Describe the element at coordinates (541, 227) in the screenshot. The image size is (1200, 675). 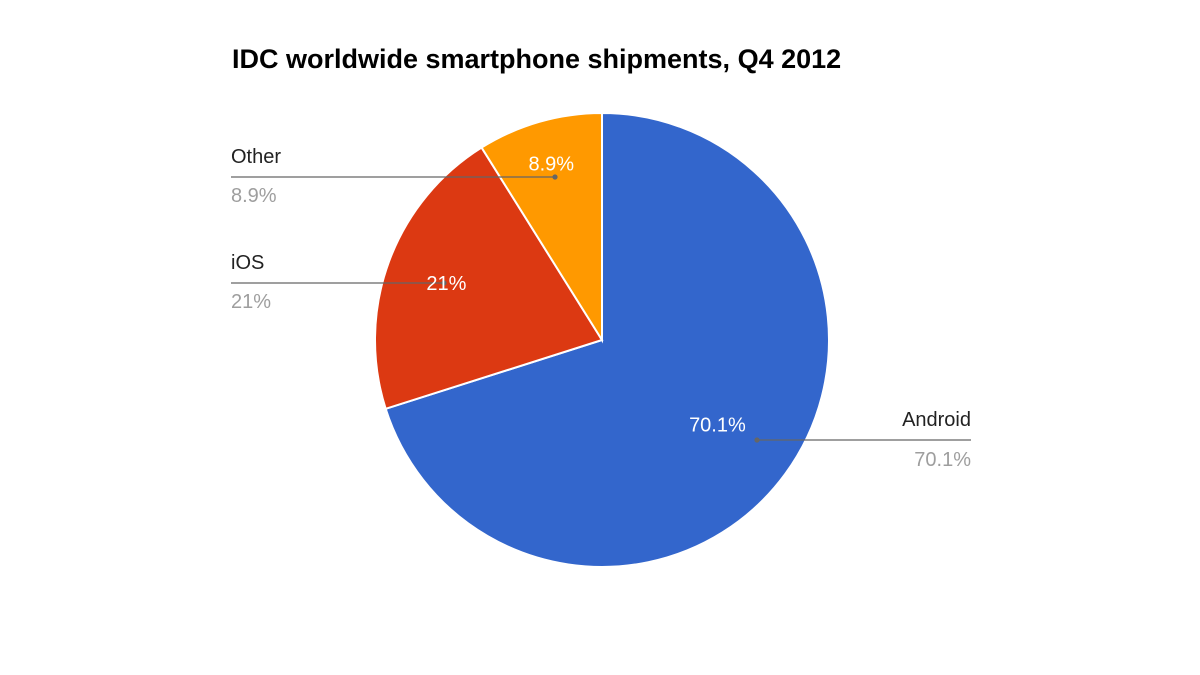
I see `pie-slice-other` at that location.